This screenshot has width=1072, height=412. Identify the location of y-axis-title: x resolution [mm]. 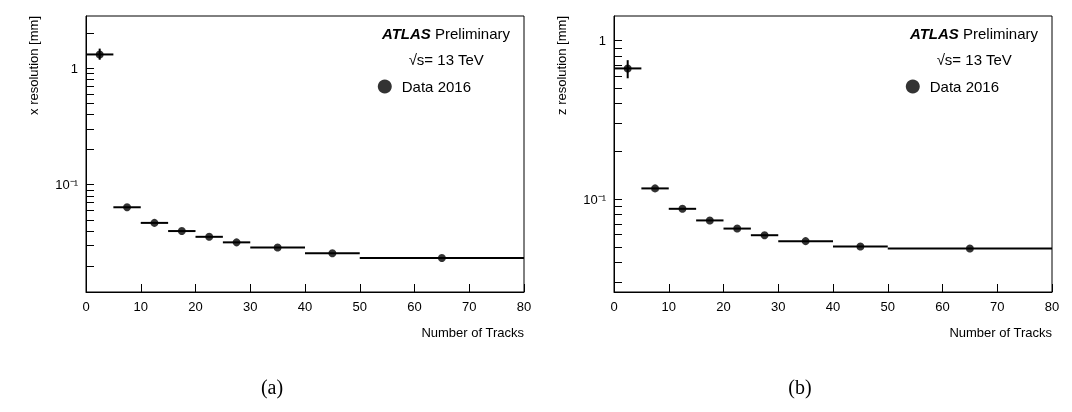
(33, 65).